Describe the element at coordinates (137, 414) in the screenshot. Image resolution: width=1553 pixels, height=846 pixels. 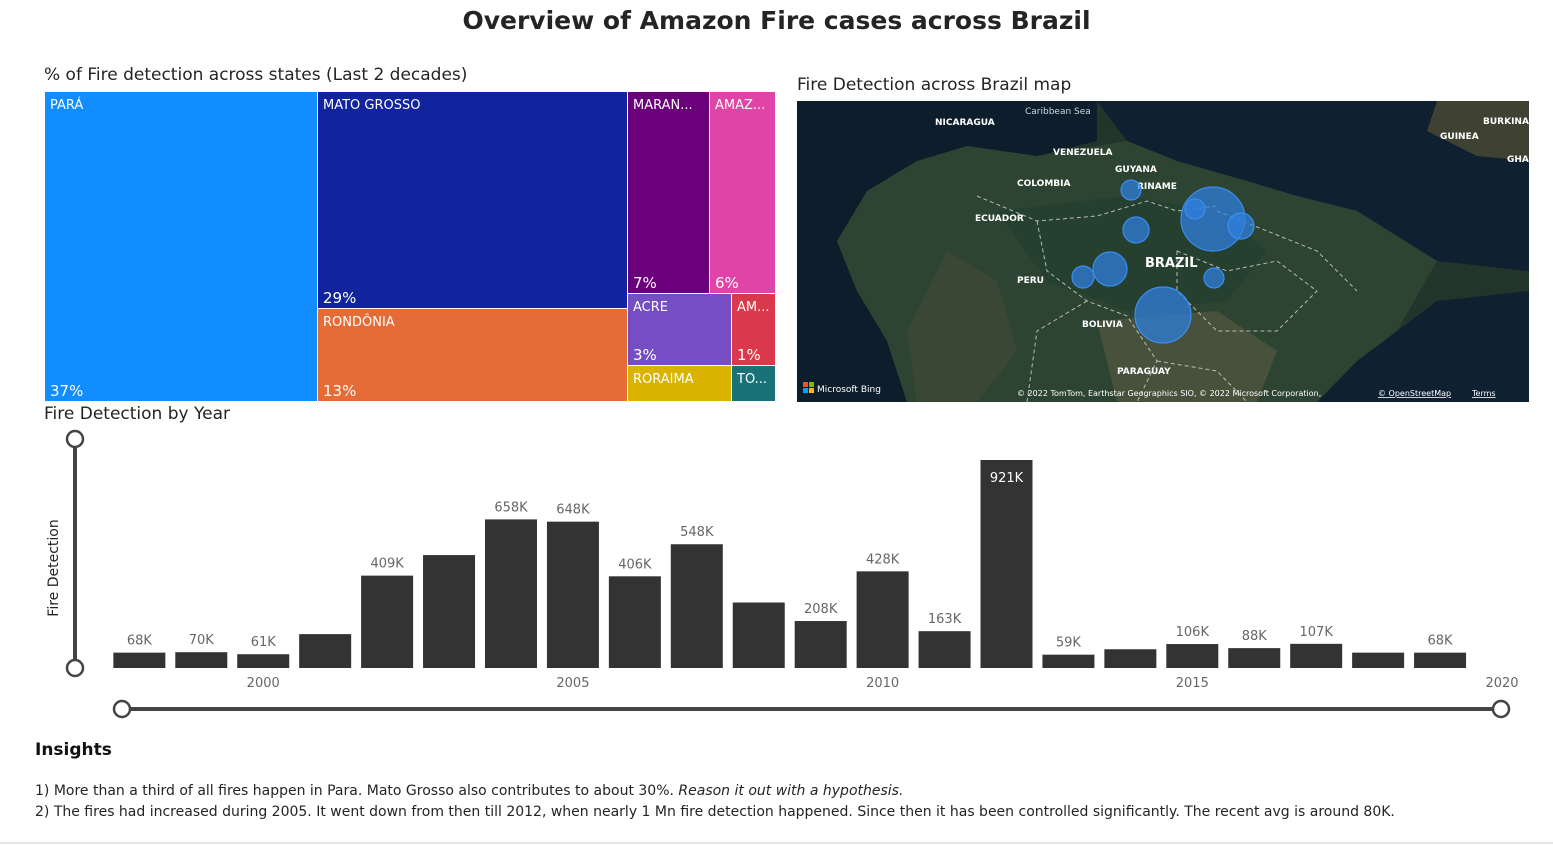
I see `bar-chart-title: Fire Detection by Year` at that location.